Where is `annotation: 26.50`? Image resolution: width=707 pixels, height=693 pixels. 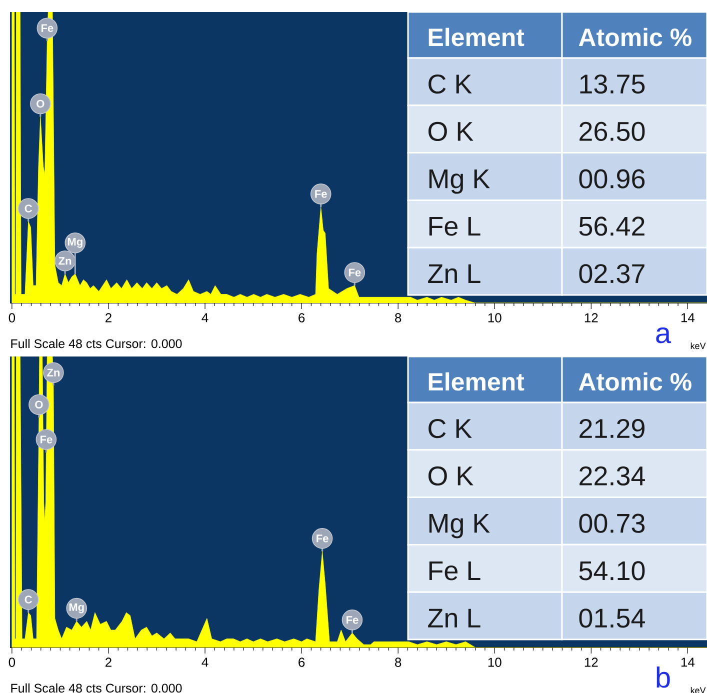 annotation: 26.50 is located at coordinates (612, 132).